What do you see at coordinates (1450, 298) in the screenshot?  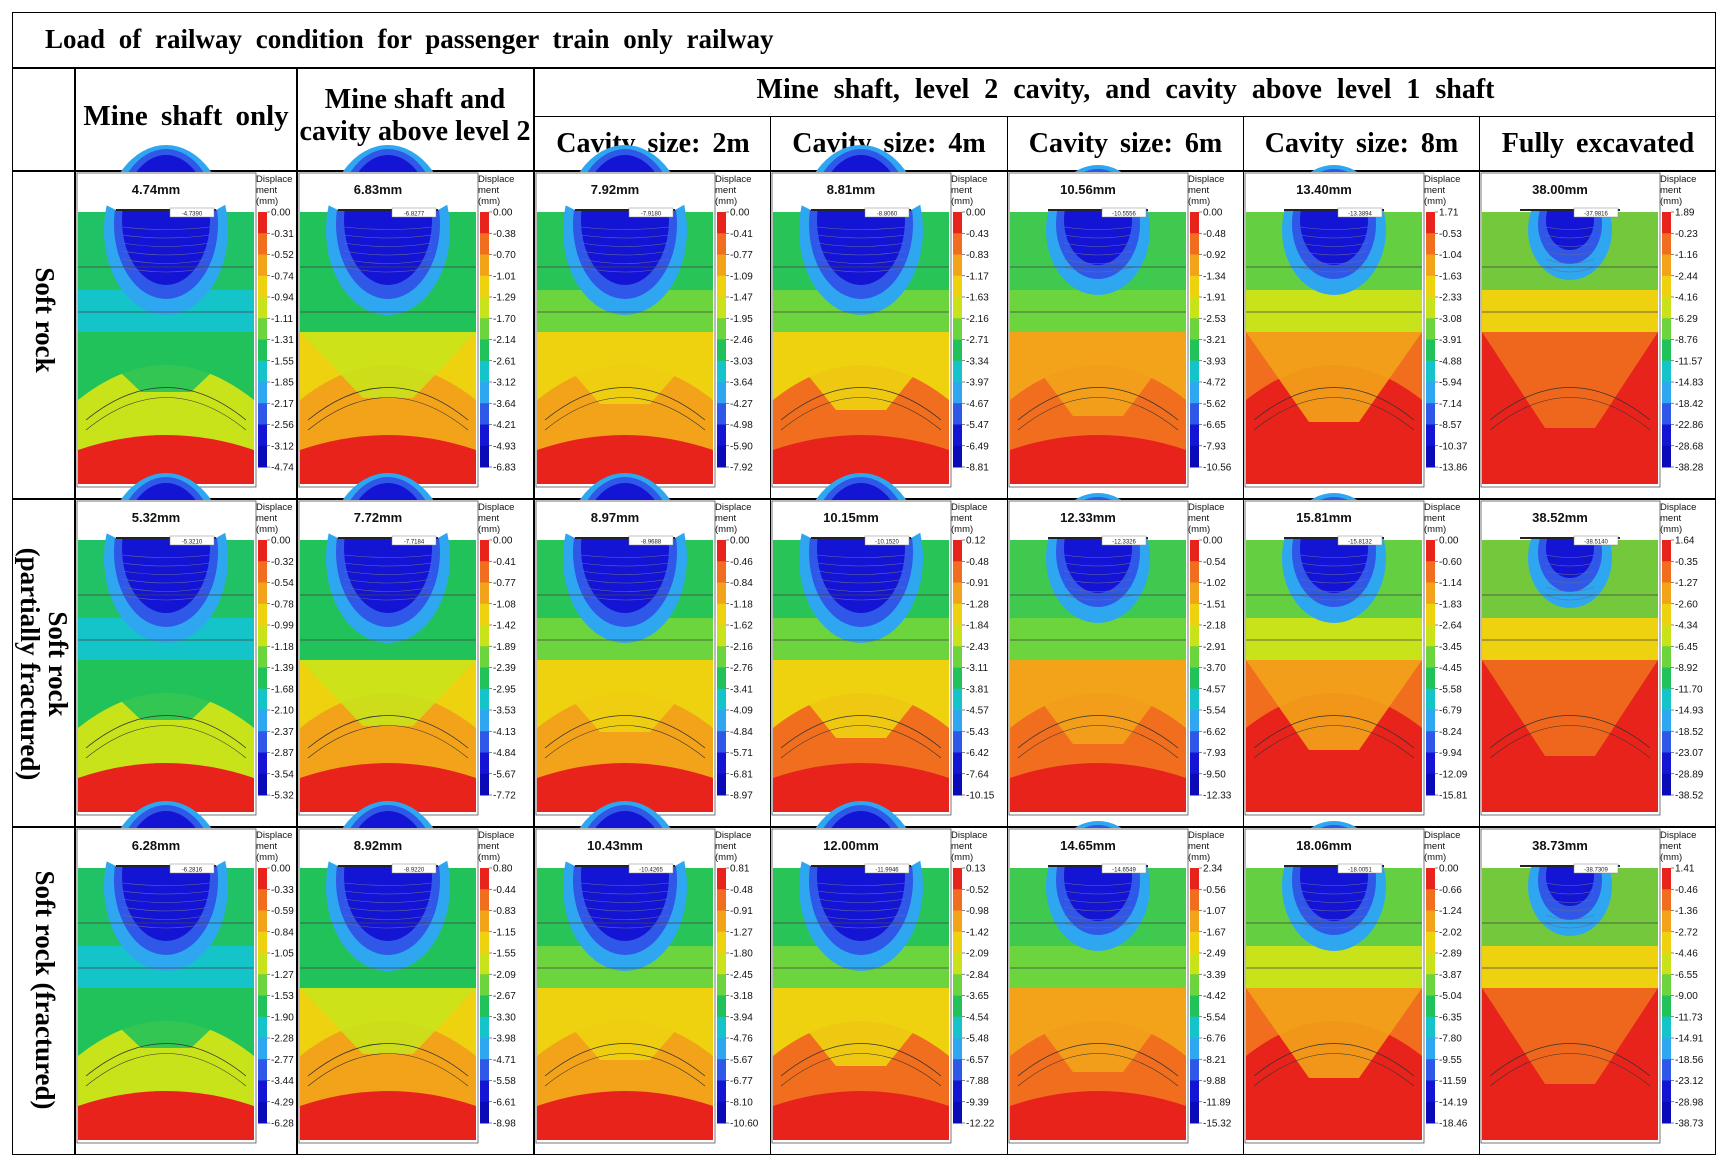 I see `legend-value: -2.33` at bounding box center [1450, 298].